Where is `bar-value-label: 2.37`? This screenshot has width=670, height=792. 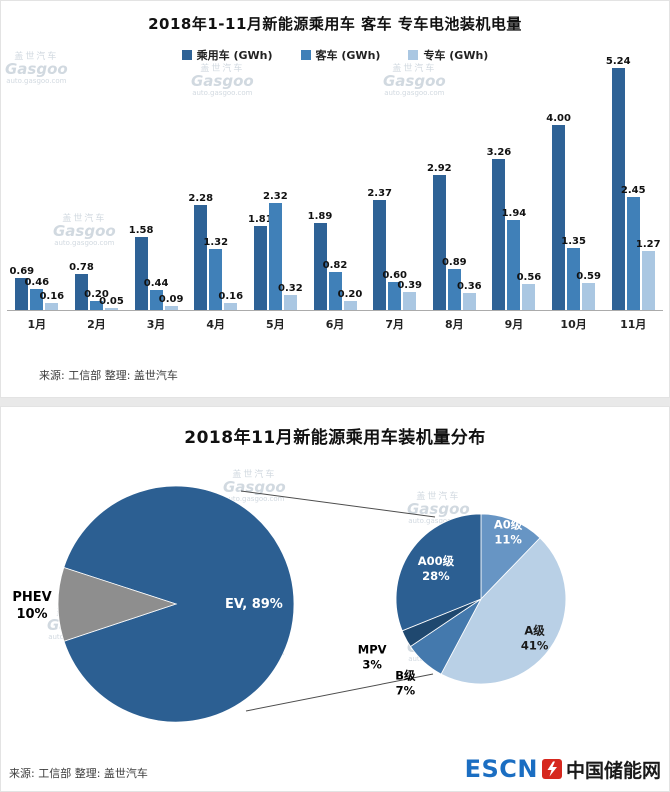
bar-value-label: 2.37 is located at coordinates (379, 194).